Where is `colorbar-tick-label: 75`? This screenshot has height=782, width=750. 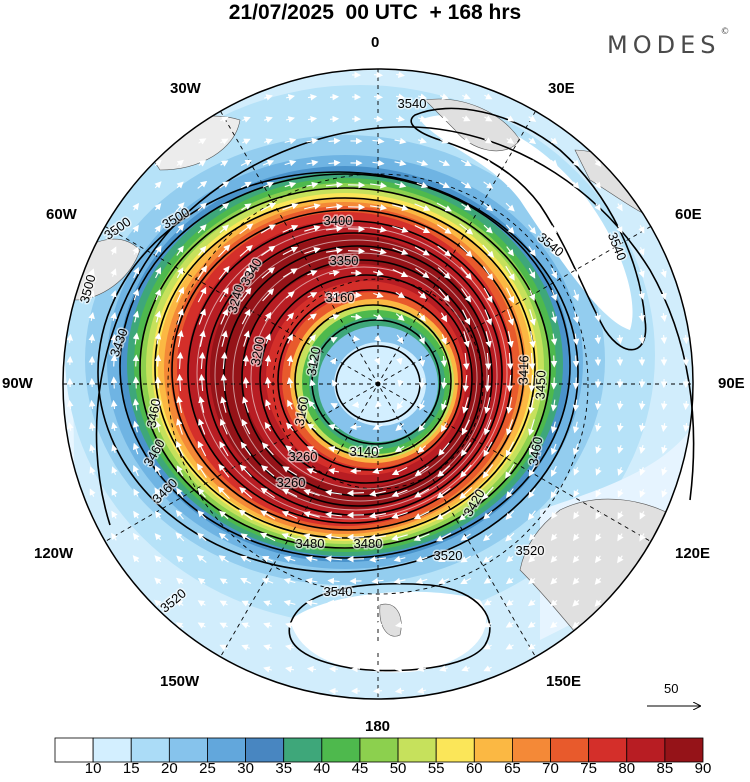 colorbar-tick-label: 75 is located at coordinates (588, 768).